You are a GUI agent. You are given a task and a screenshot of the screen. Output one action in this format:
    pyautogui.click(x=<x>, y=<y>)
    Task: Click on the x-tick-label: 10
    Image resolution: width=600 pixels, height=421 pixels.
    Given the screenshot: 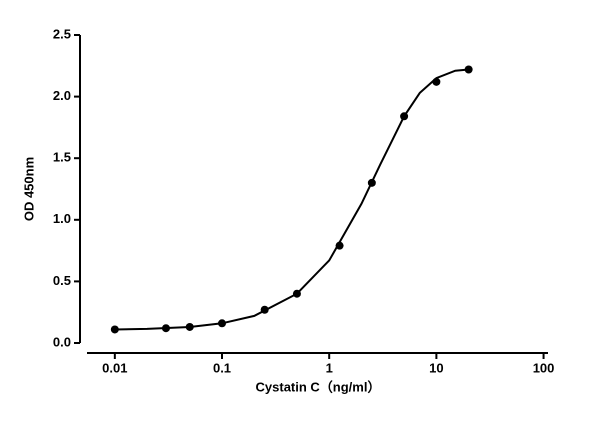 What is the action you would take?
    pyautogui.click(x=436, y=367)
    